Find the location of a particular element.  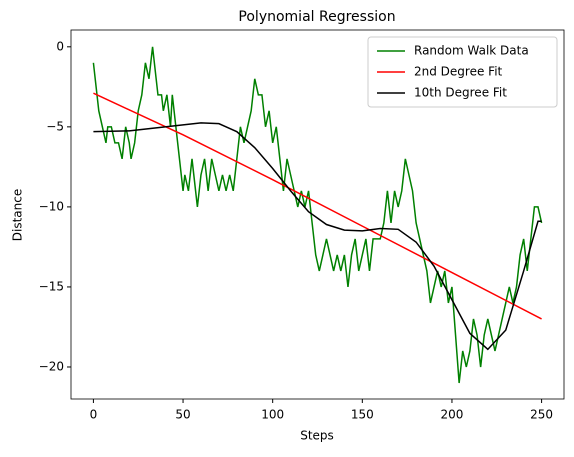

x-tick-label: 0 is located at coordinates (94, 415).